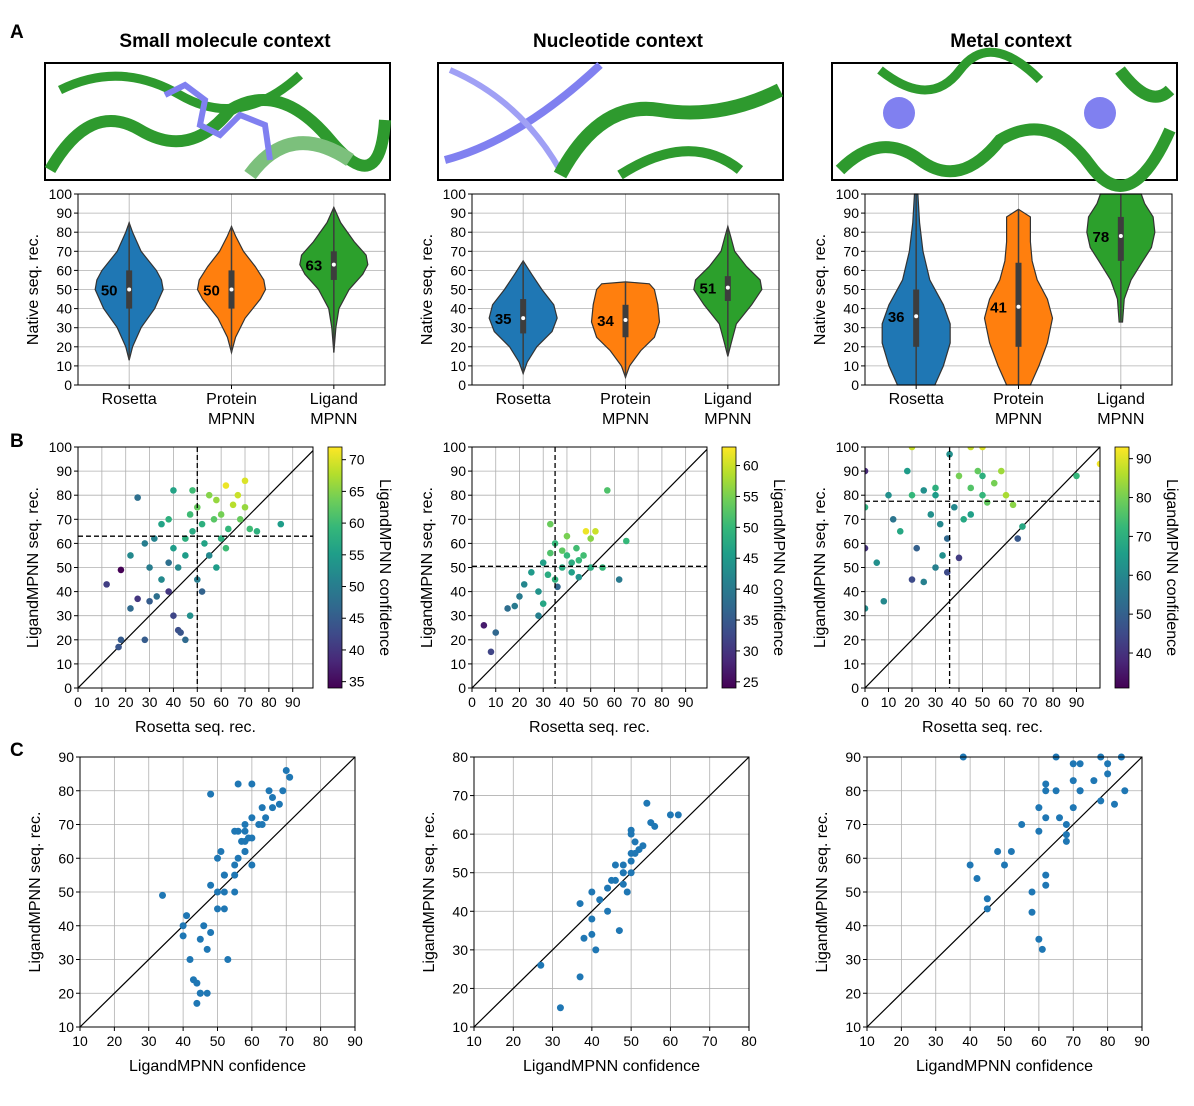 The height and width of the screenshot is (1106, 1194). I want to click on y-tick-label: 70, so click(851, 251).